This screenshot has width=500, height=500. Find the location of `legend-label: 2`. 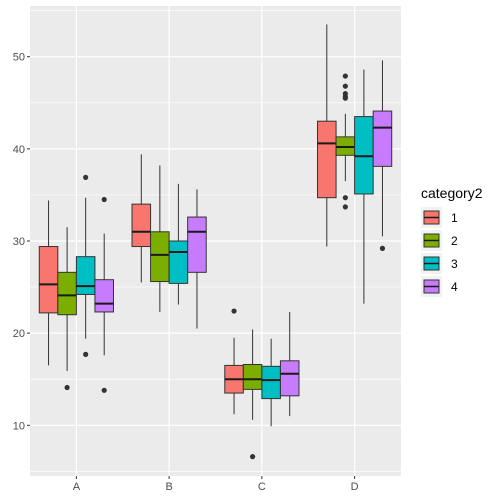

legend-label: 2 is located at coordinates (454, 241).